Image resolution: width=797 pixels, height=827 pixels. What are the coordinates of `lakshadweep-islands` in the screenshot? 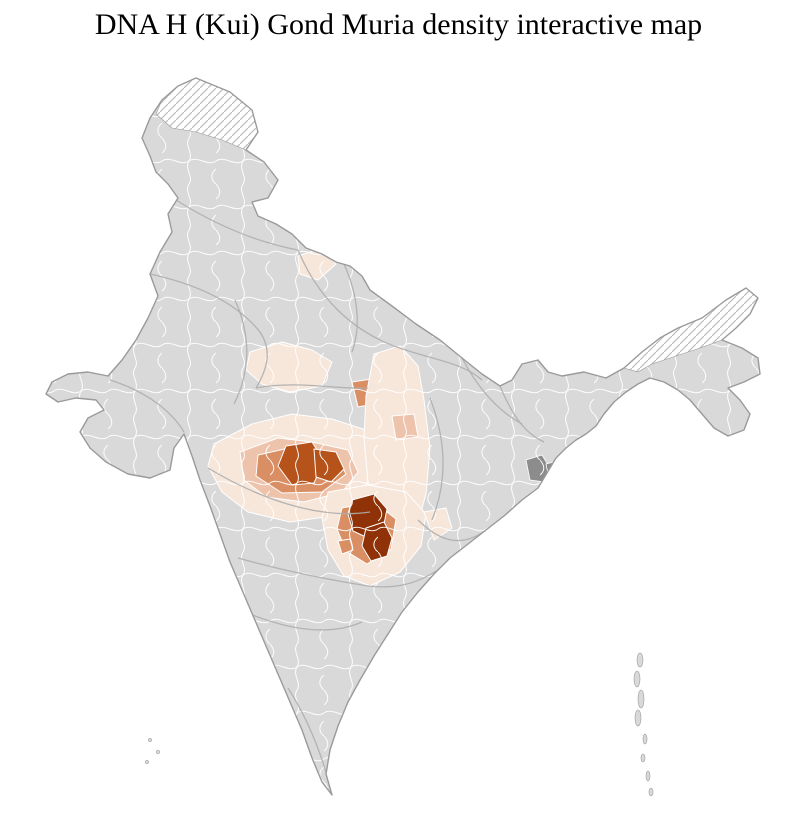 It's located at (152, 751).